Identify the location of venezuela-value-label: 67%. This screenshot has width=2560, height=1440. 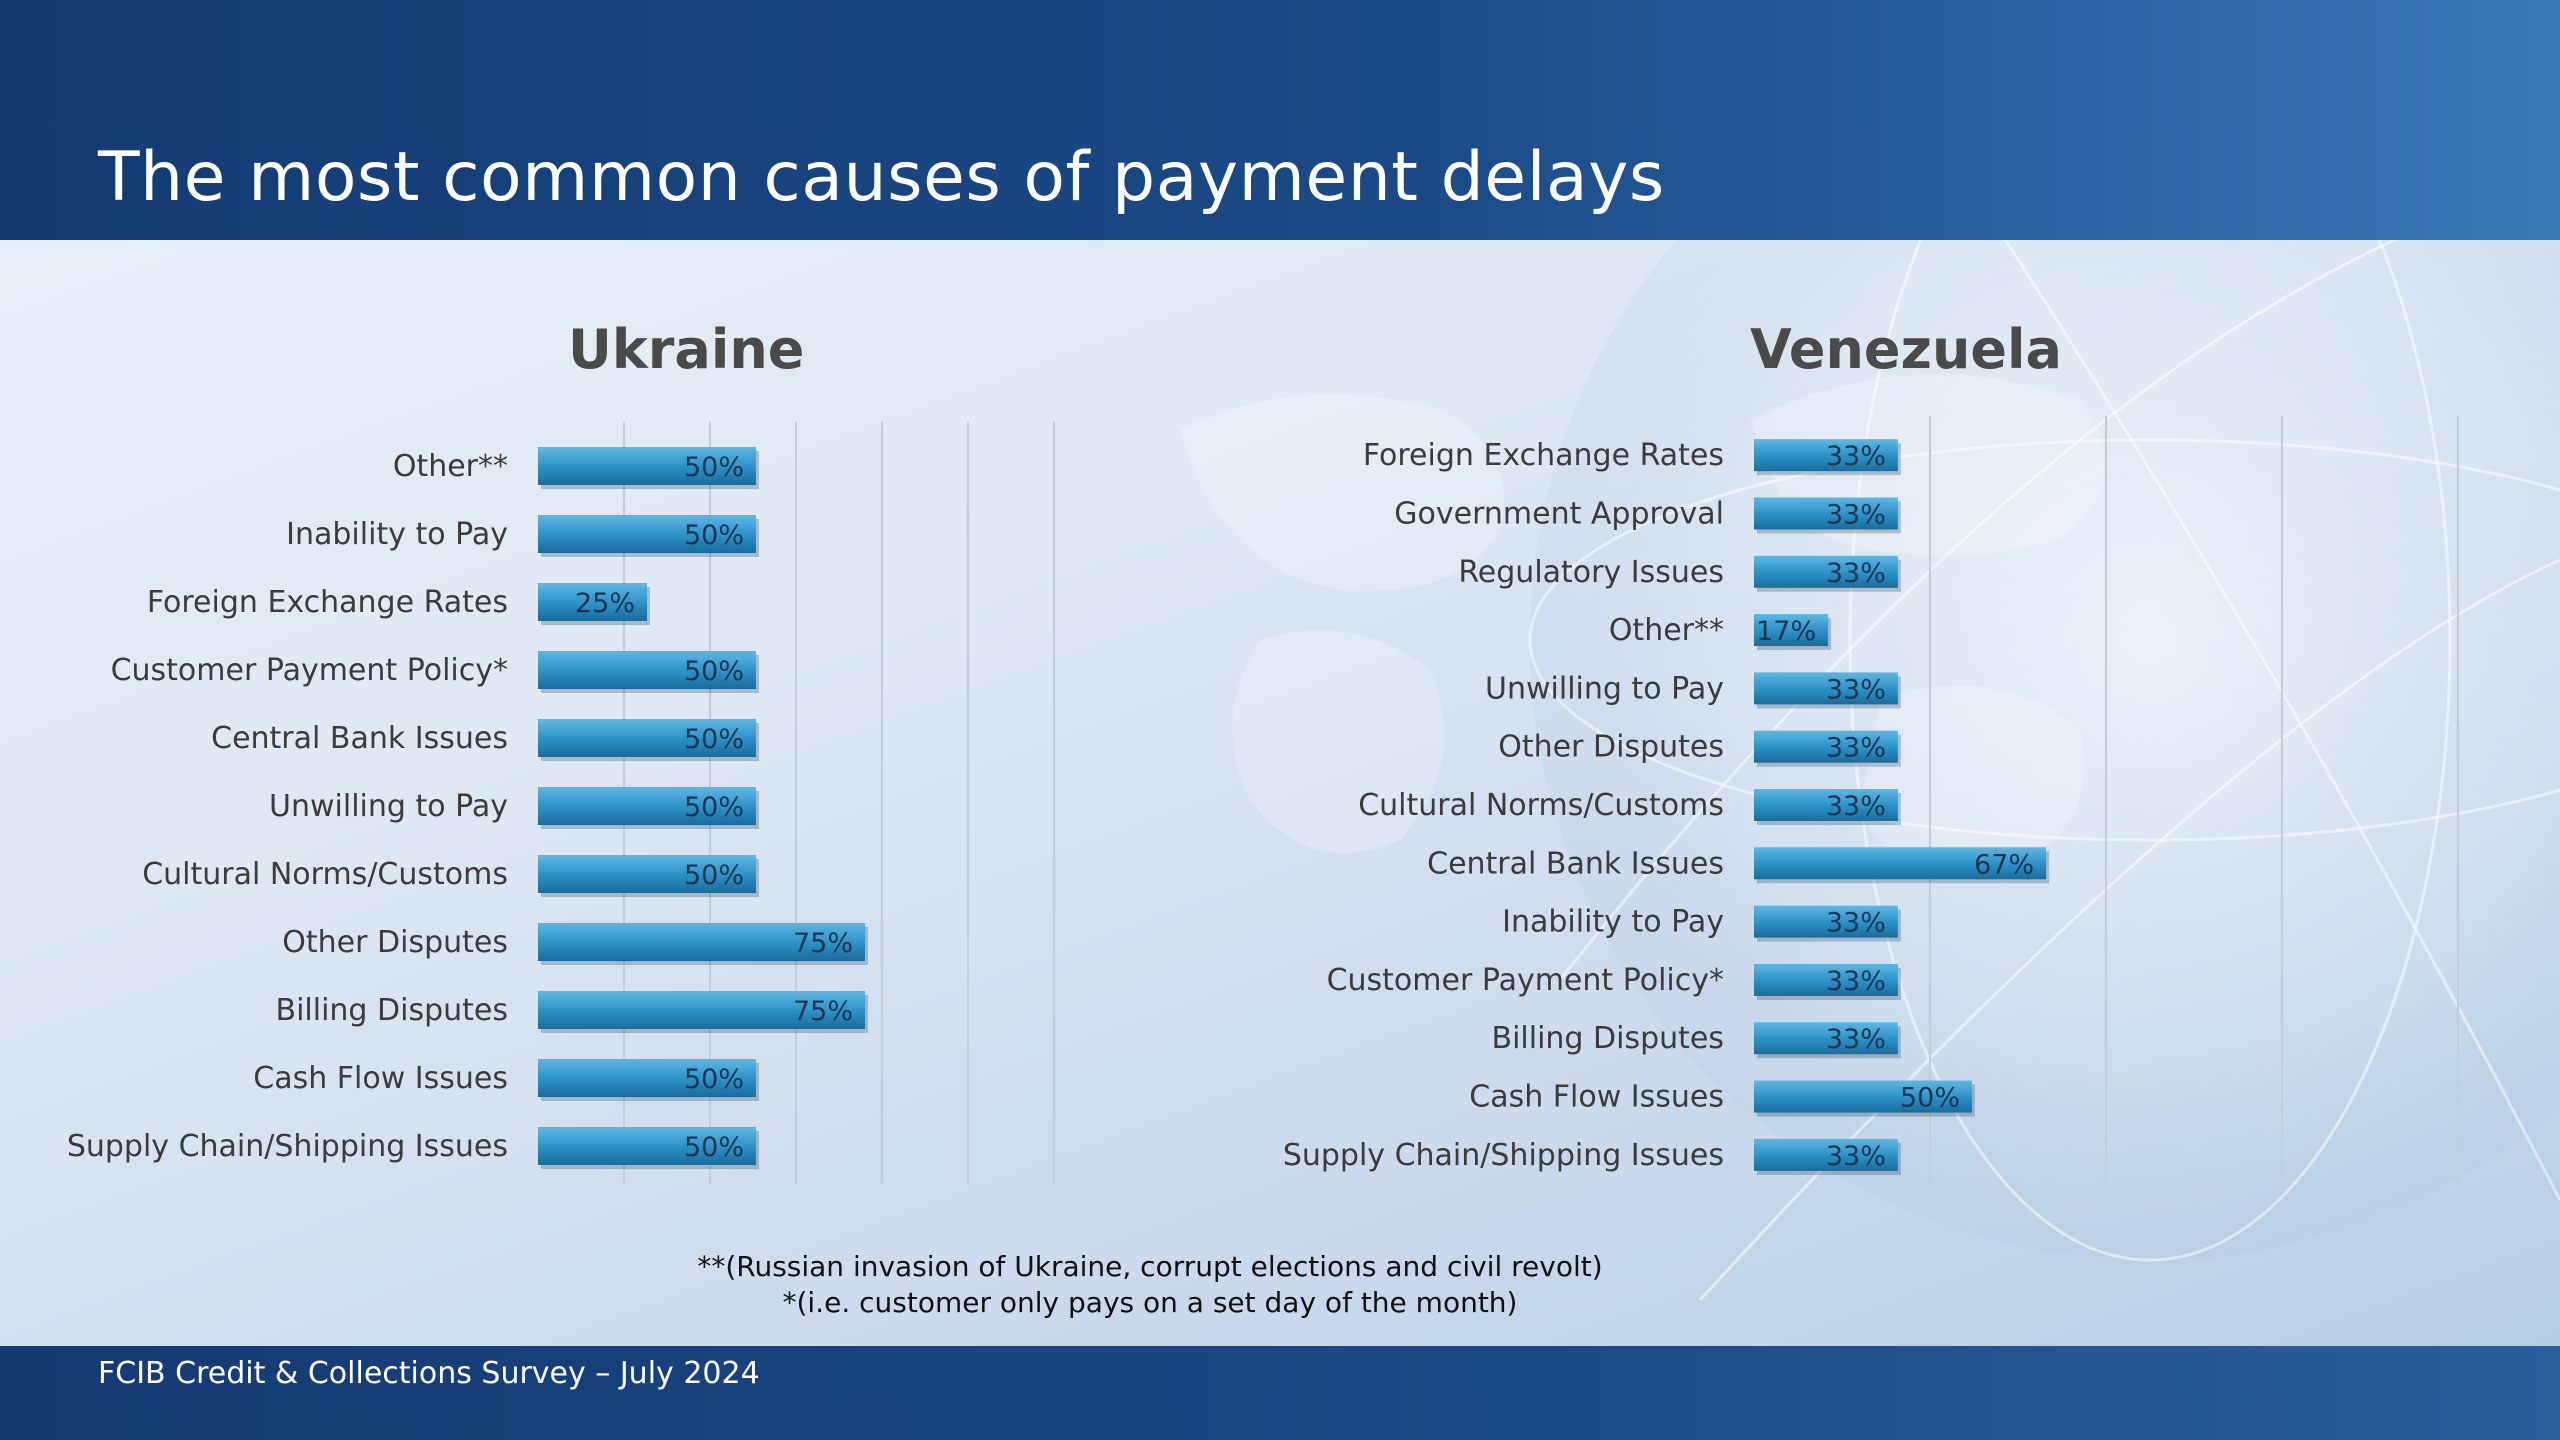
(2004, 864).